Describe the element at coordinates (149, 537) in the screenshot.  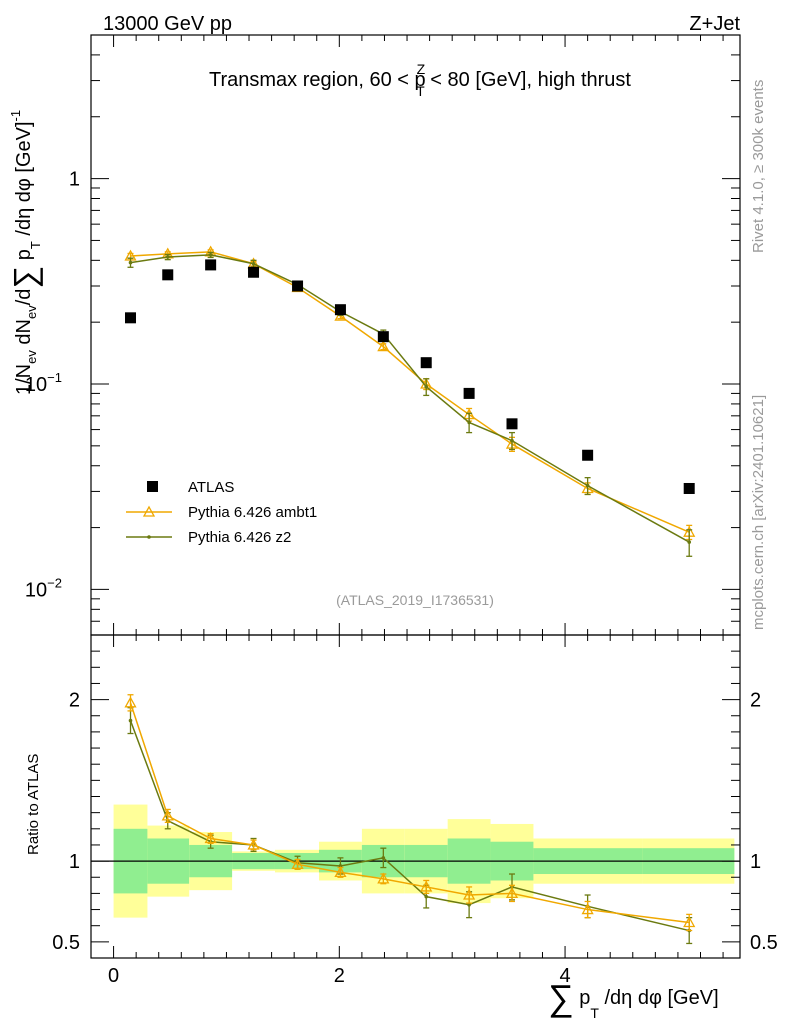
I see `legend-marker-z2` at that location.